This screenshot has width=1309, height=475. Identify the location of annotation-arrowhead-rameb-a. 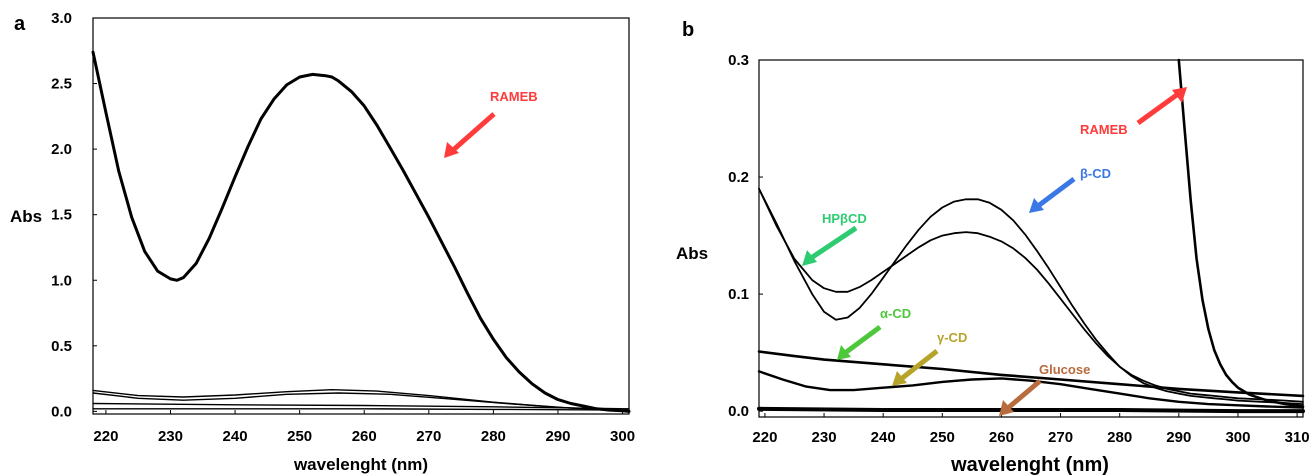
(451, 150).